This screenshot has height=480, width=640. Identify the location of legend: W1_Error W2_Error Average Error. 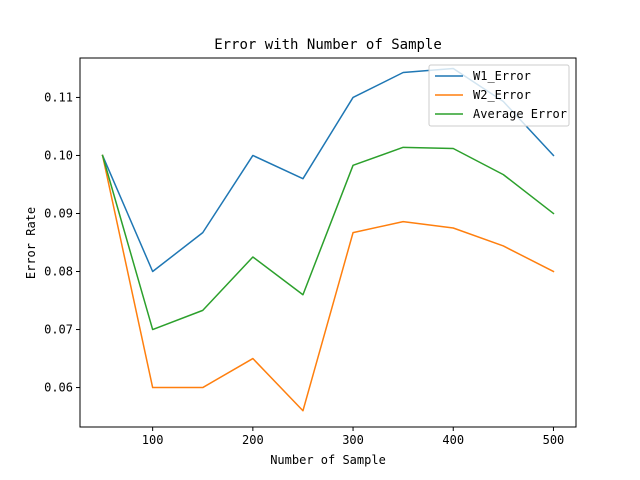
(499, 95).